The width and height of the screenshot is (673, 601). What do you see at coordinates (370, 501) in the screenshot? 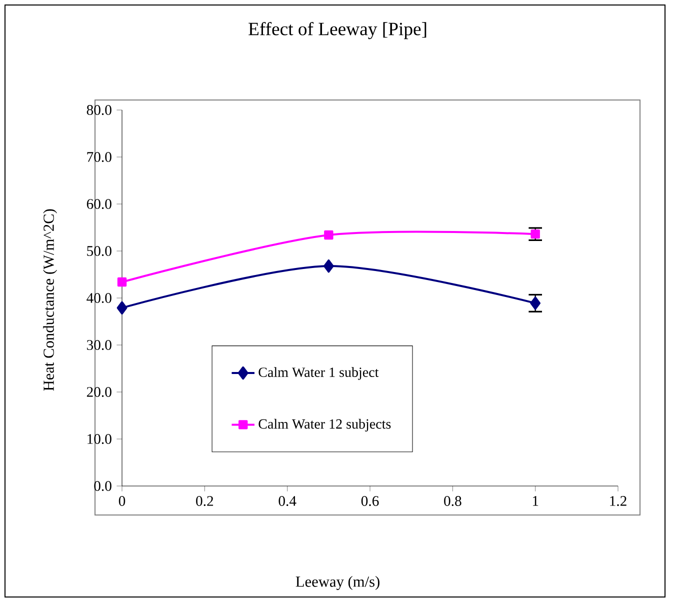
I see `x-tick-label: 0.6` at bounding box center [370, 501].